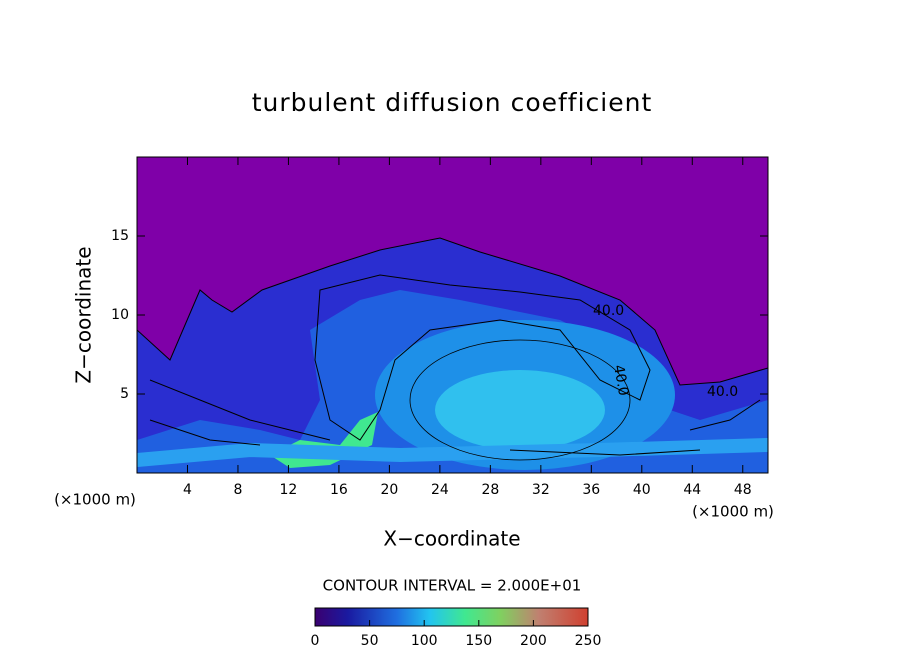  Describe the element at coordinates (588, 641) in the screenshot. I see `colorbar-tick-label: 250` at that location.